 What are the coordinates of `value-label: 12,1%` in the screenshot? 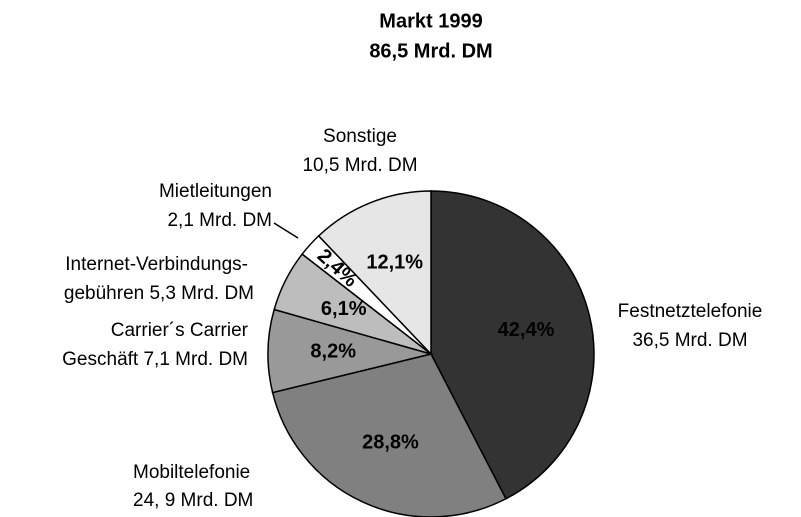 It's located at (394, 262).